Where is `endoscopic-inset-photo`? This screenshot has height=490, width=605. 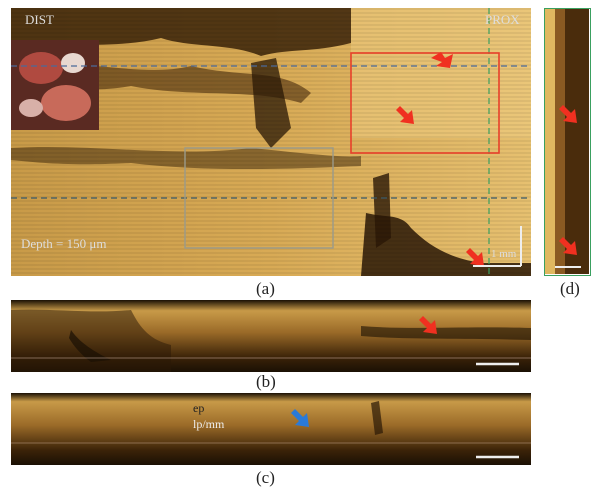
endoscopic-inset-photo is located at coordinates (55, 85).